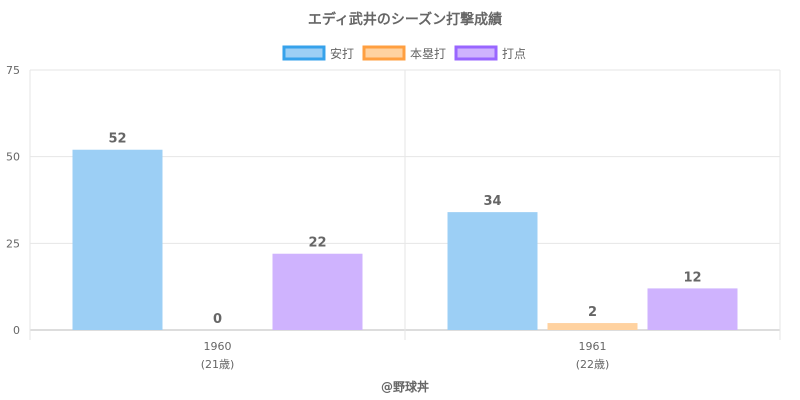 This screenshot has height=400, width=800. I want to click on chart-title: エディ武井のシーズン打撃成績, so click(405, 19).